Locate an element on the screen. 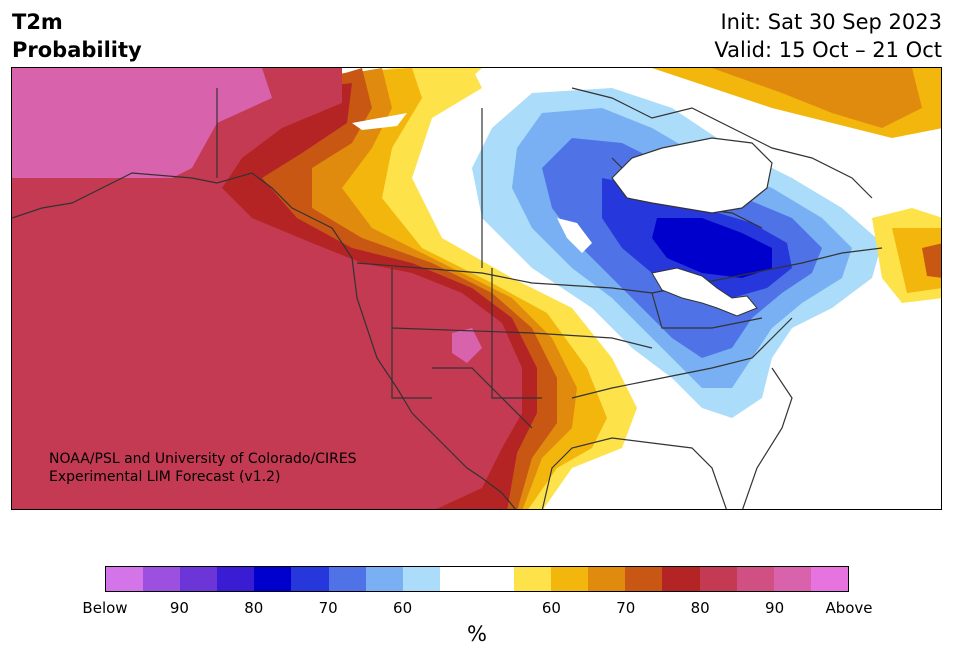 The image size is (953, 659). hudson-bay is located at coordinates (692, 175).